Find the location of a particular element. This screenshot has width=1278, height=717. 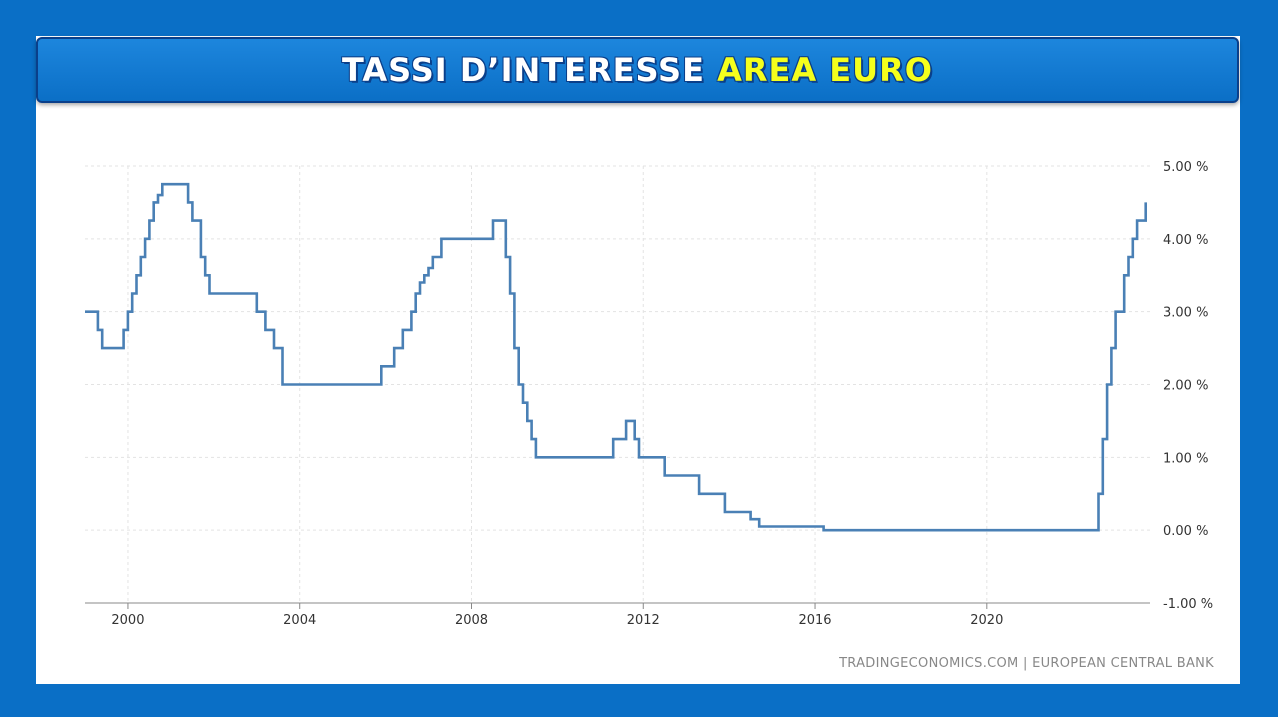

page-title: TASSI D’INTERESSE AREA EURO is located at coordinates (637, 70).